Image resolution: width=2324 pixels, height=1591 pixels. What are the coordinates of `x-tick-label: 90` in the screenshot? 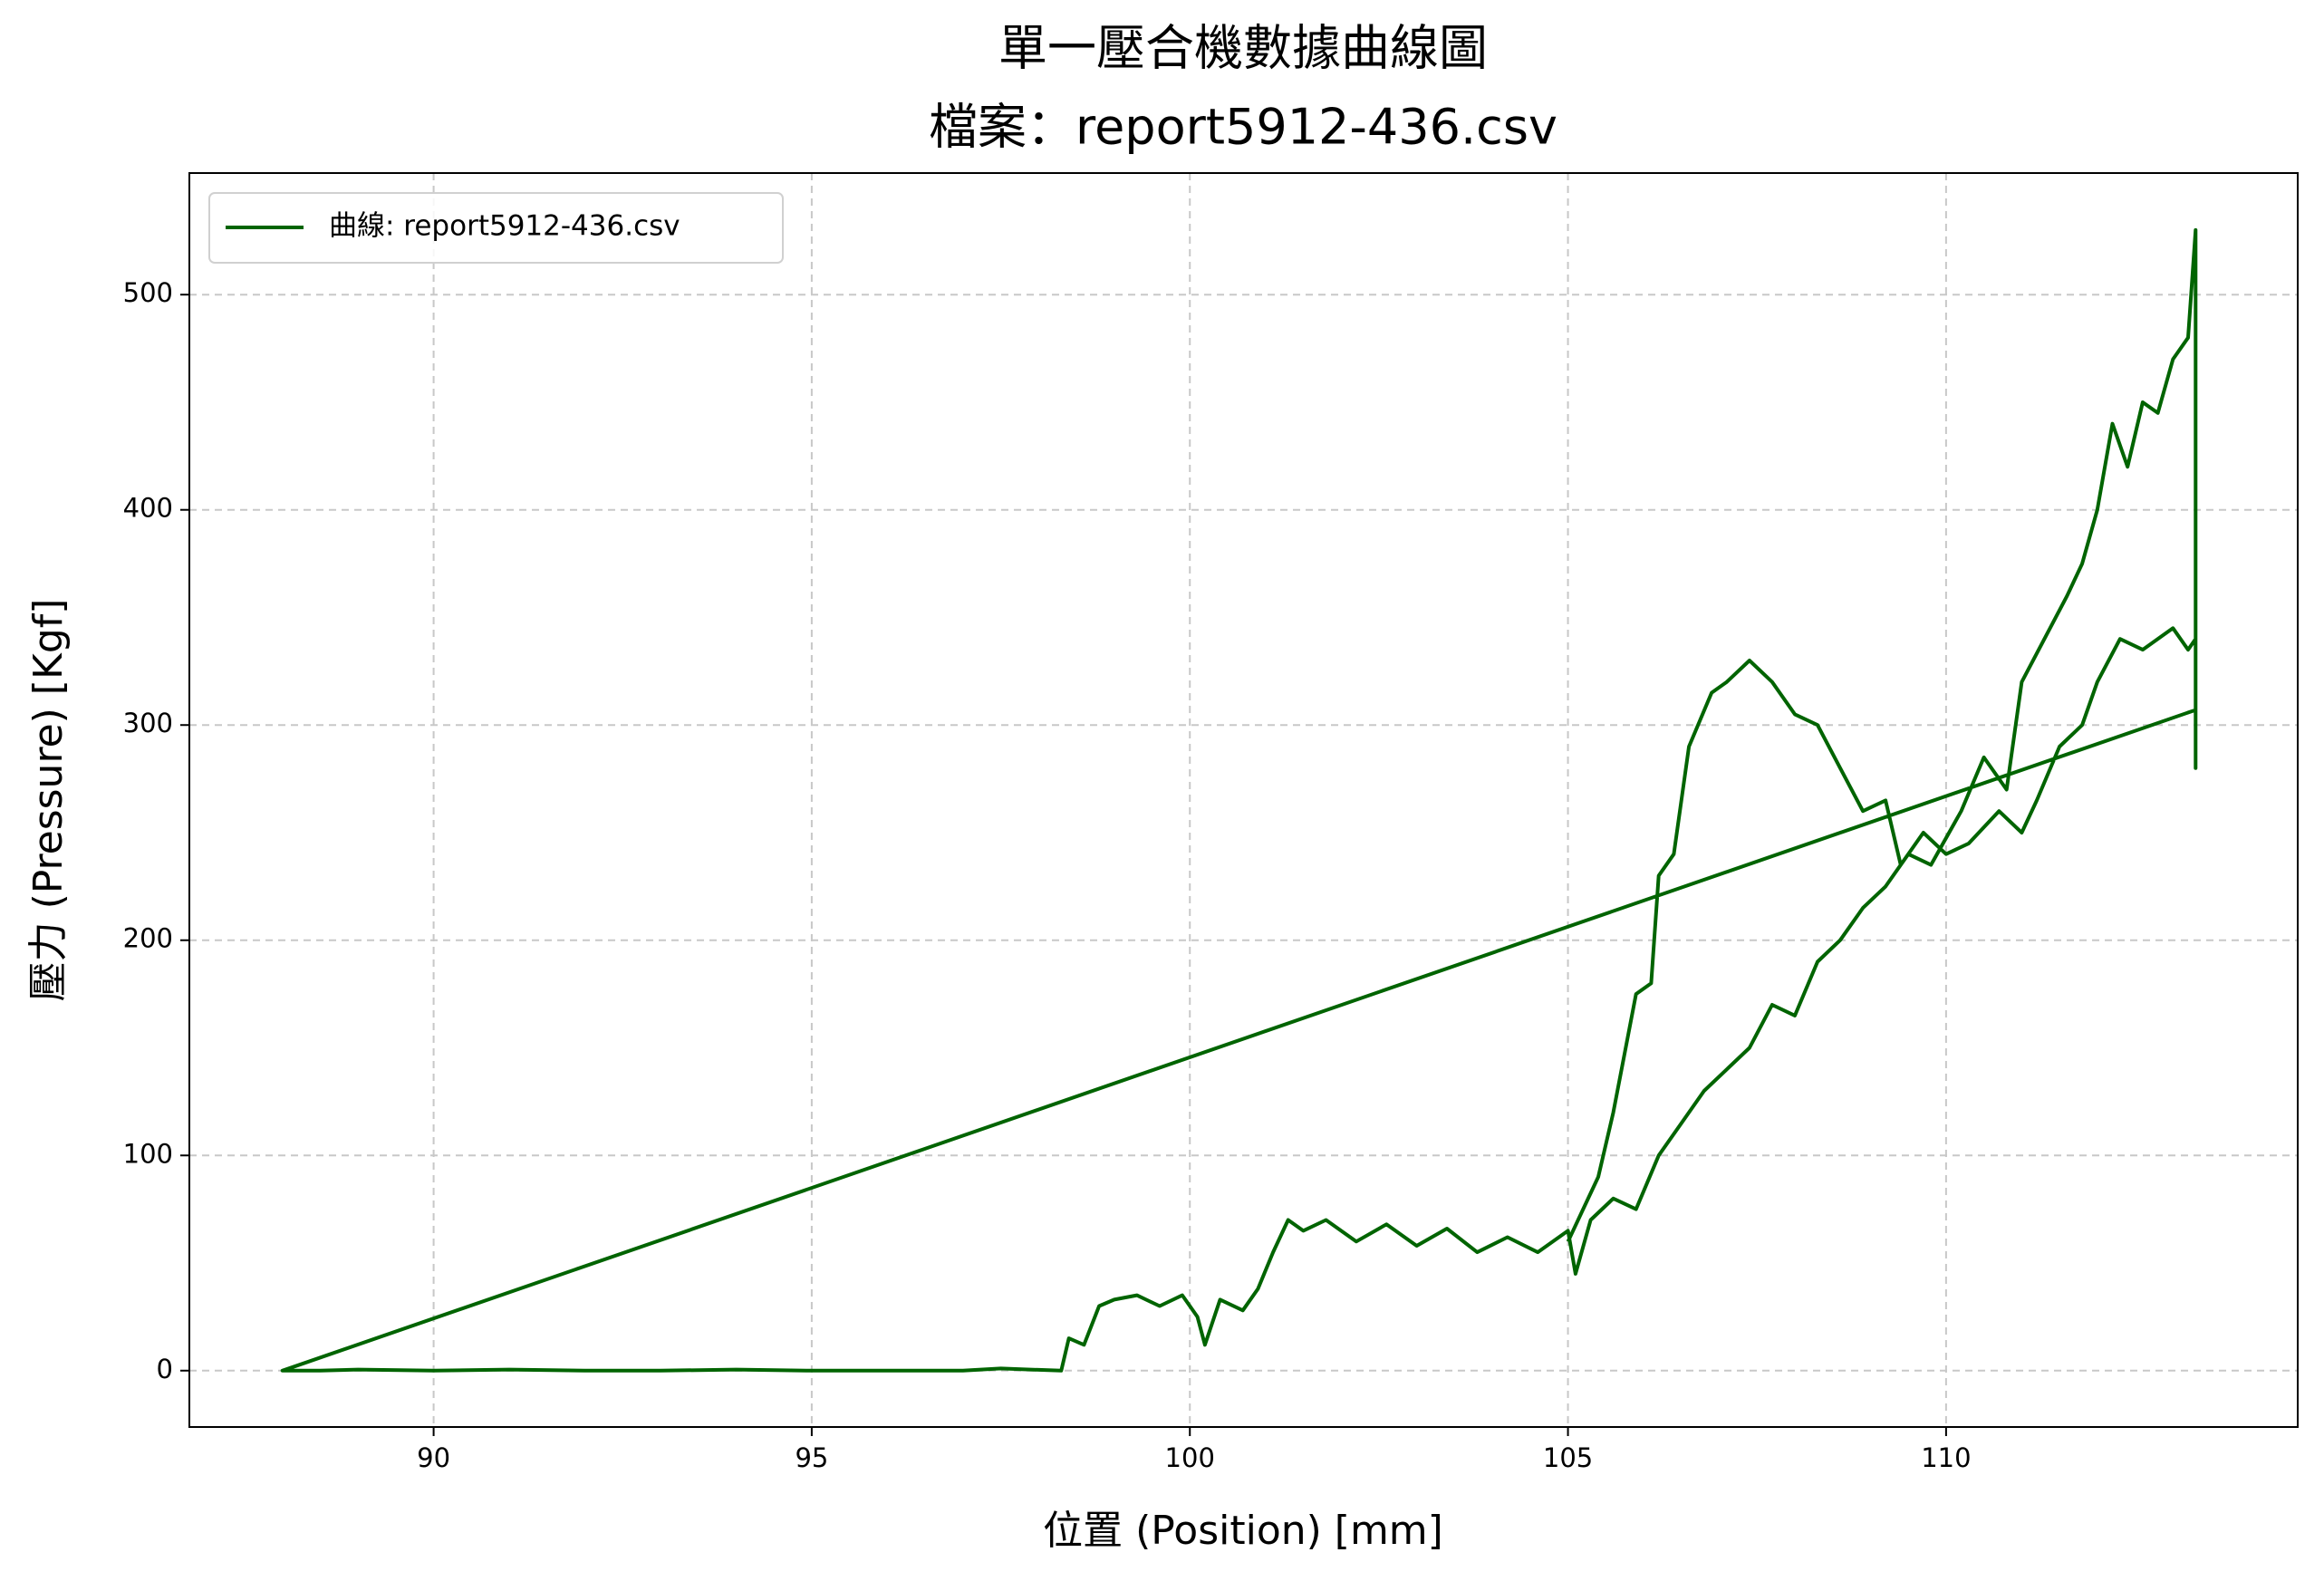 It's located at (433, 1457).